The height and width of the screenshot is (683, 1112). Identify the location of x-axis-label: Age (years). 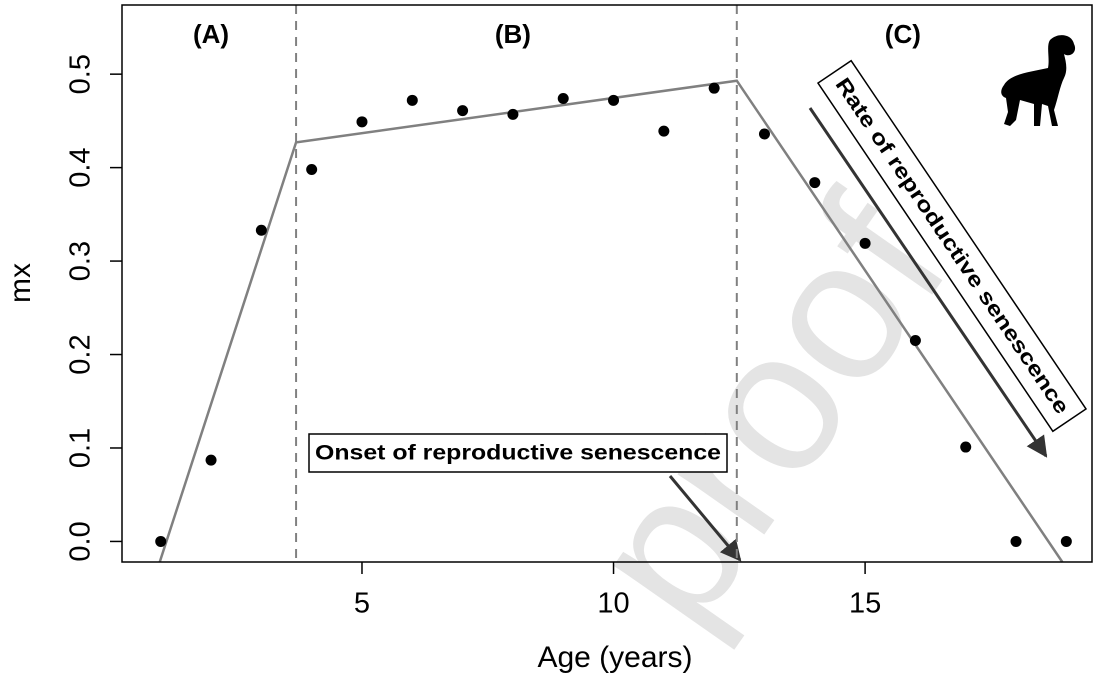
(614, 657).